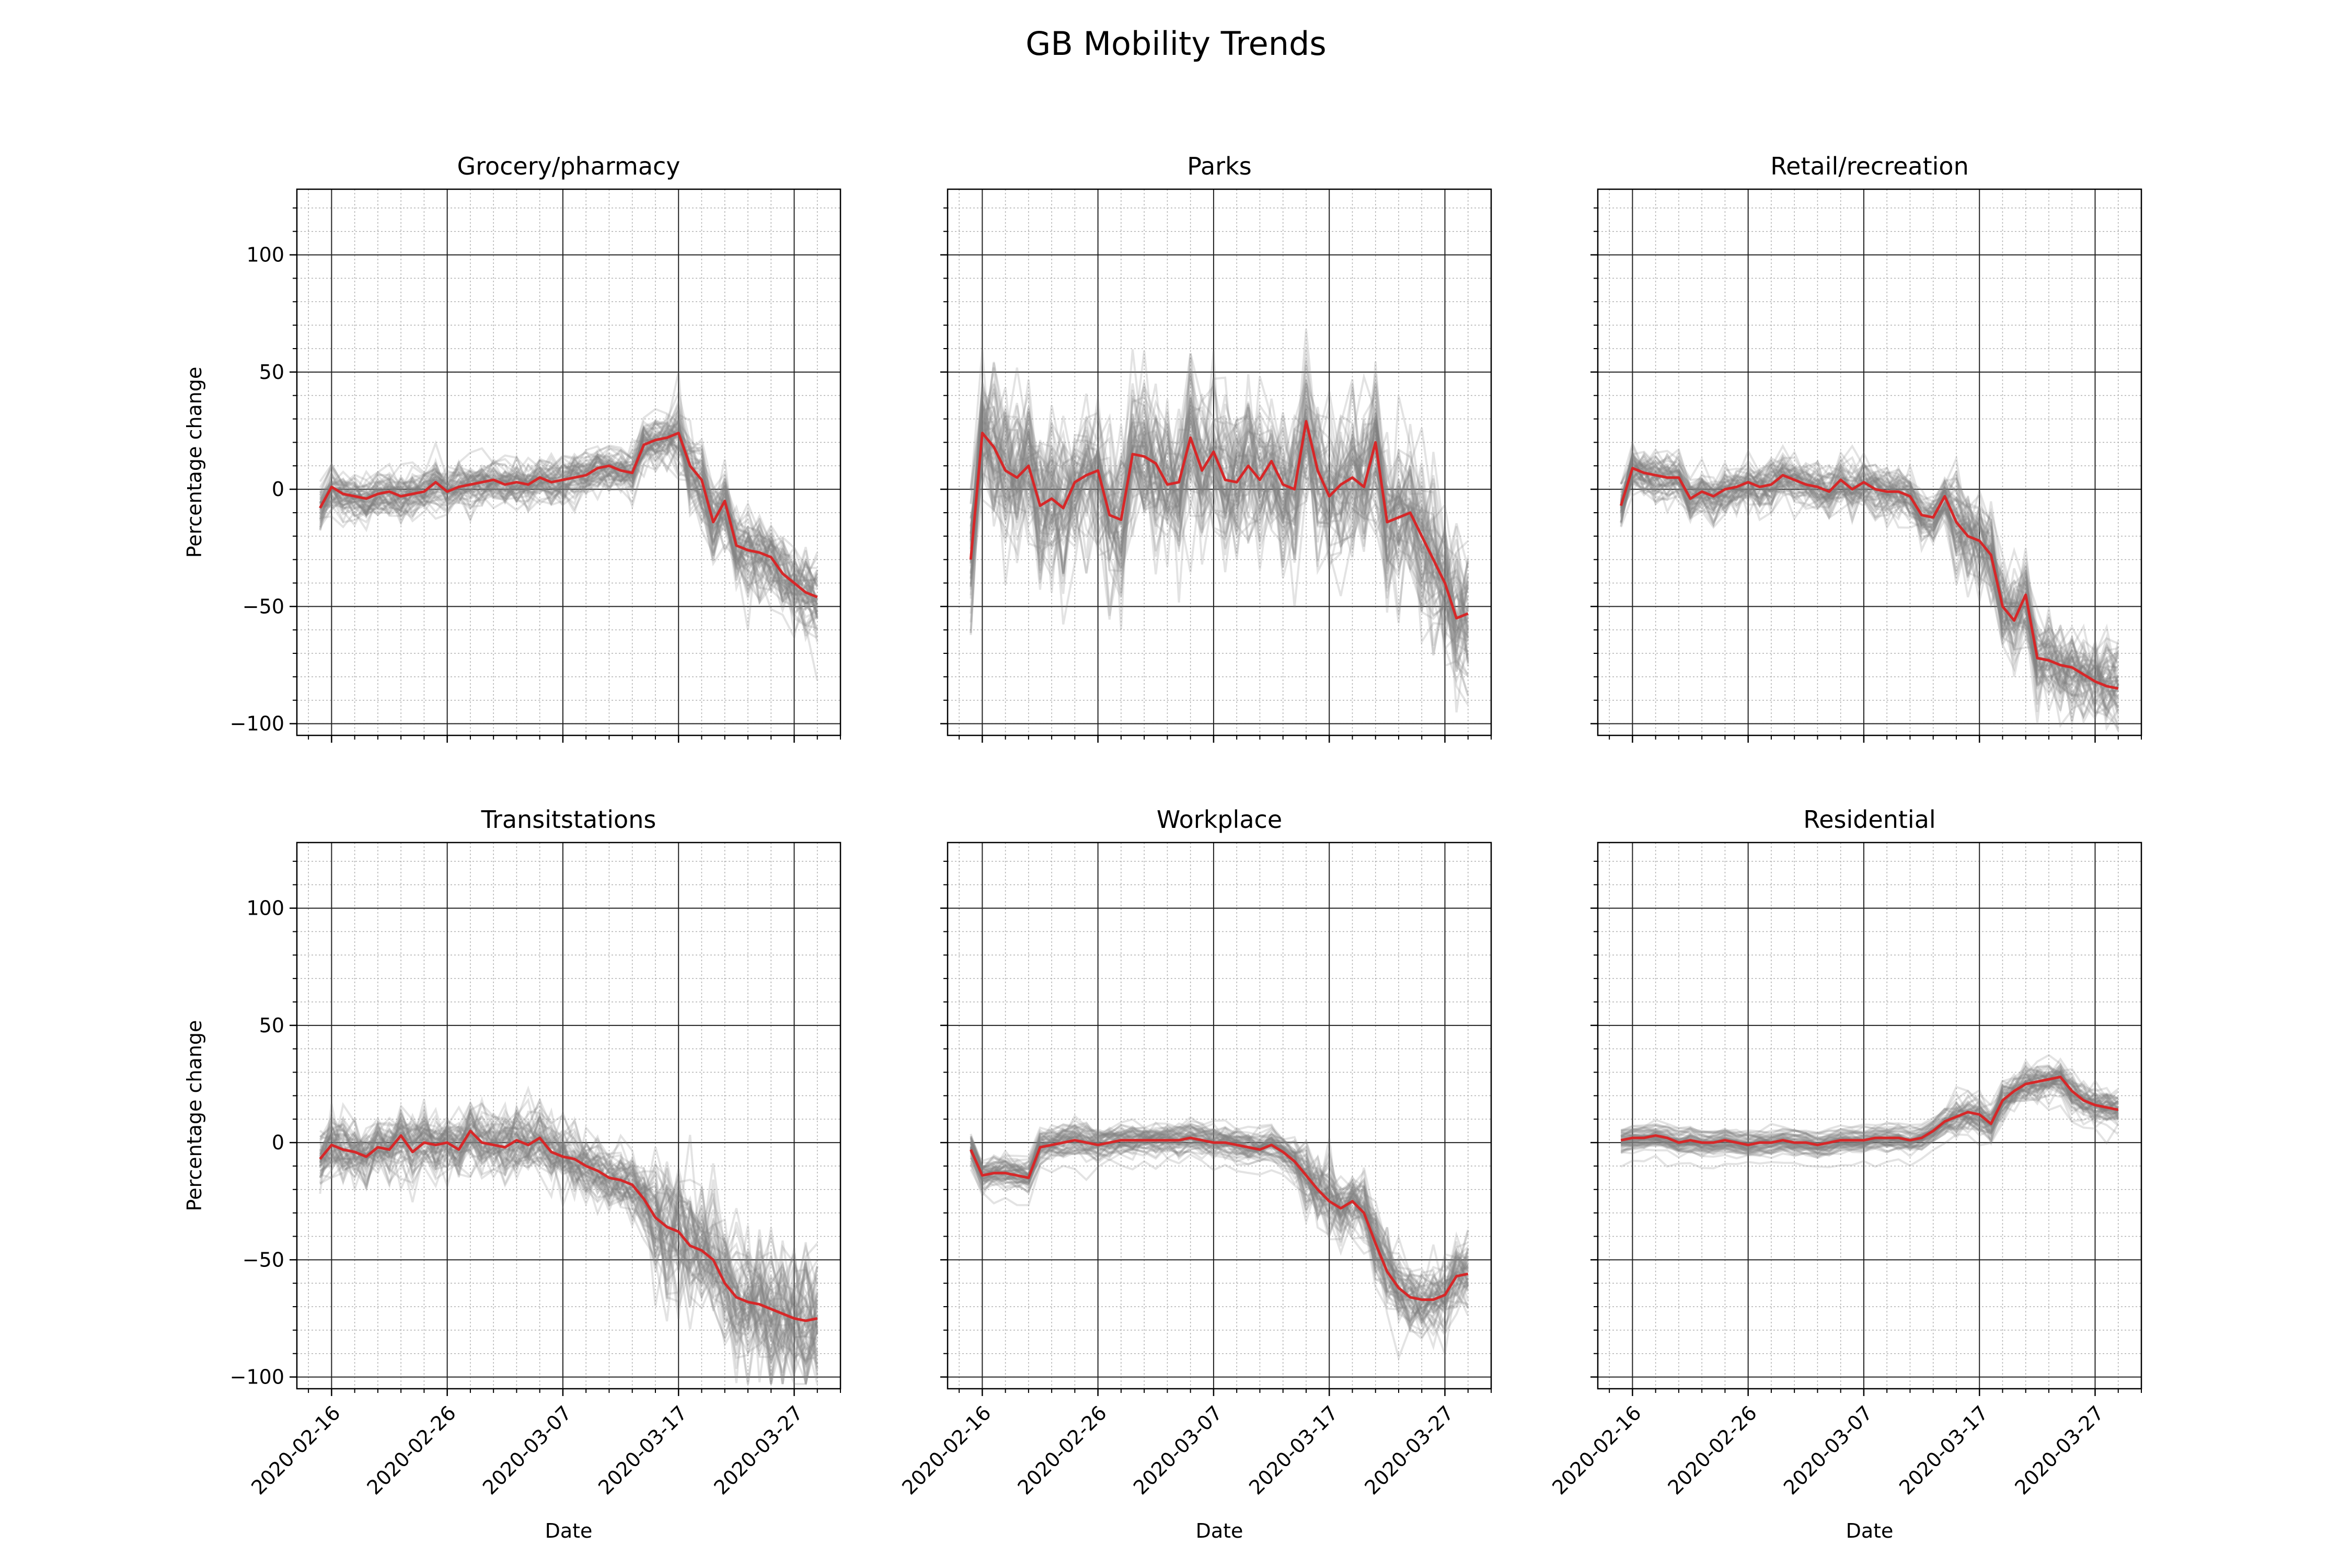 Image resolution: width=2352 pixels, height=1568 pixels. I want to click on y-tick-label: 0, so click(278, 1142).